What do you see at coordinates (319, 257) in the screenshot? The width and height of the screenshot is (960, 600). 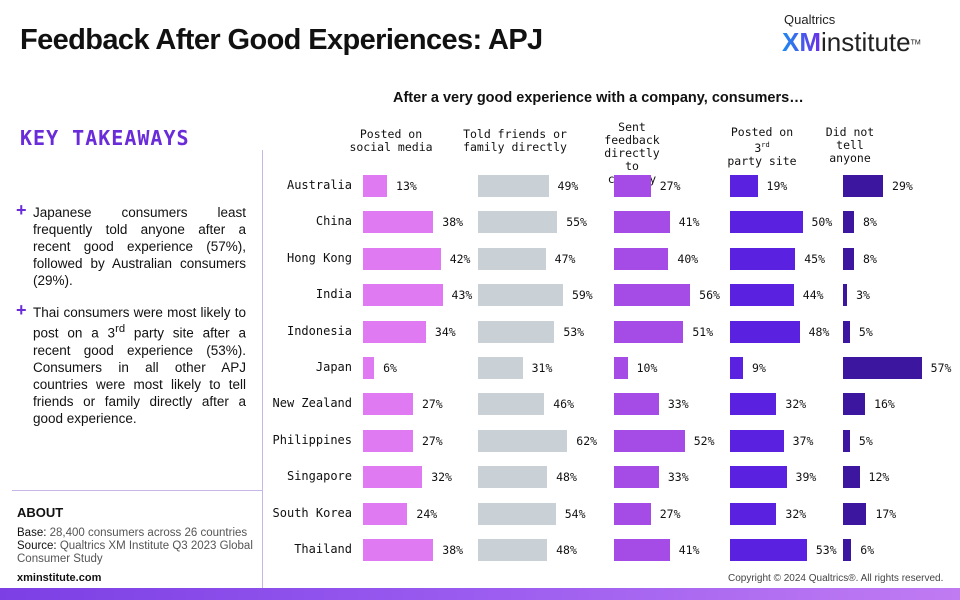 I see `category-label: Hong Kong` at bounding box center [319, 257].